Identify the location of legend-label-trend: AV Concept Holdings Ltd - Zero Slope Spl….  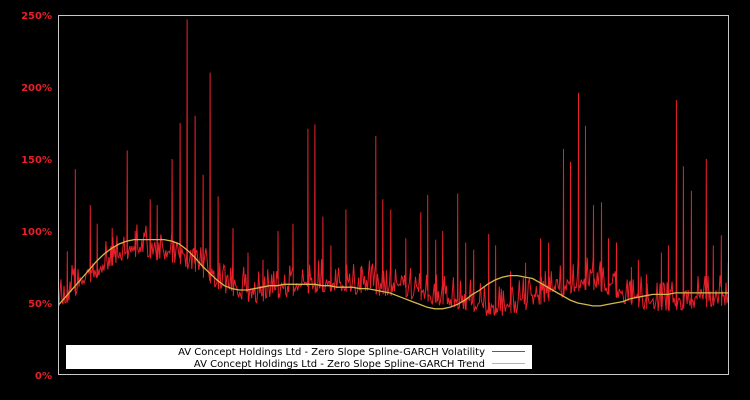
(339, 364).